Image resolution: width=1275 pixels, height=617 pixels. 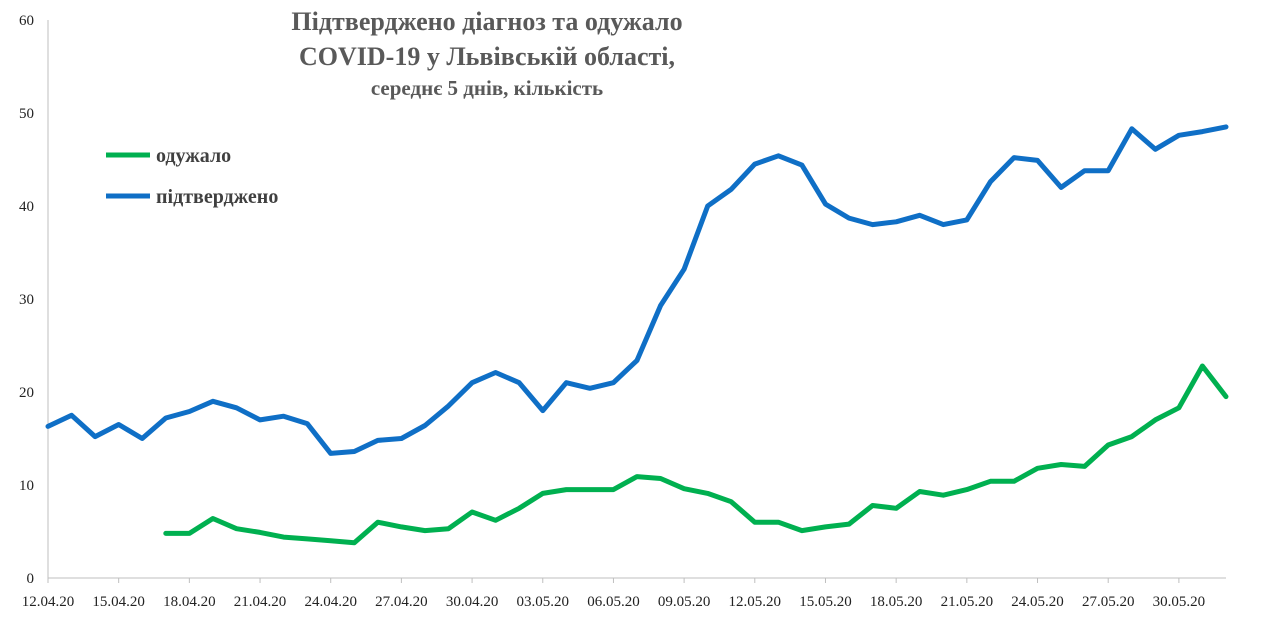 I want to click on x-tick-label: 30.04.20, so click(x=472, y=602).